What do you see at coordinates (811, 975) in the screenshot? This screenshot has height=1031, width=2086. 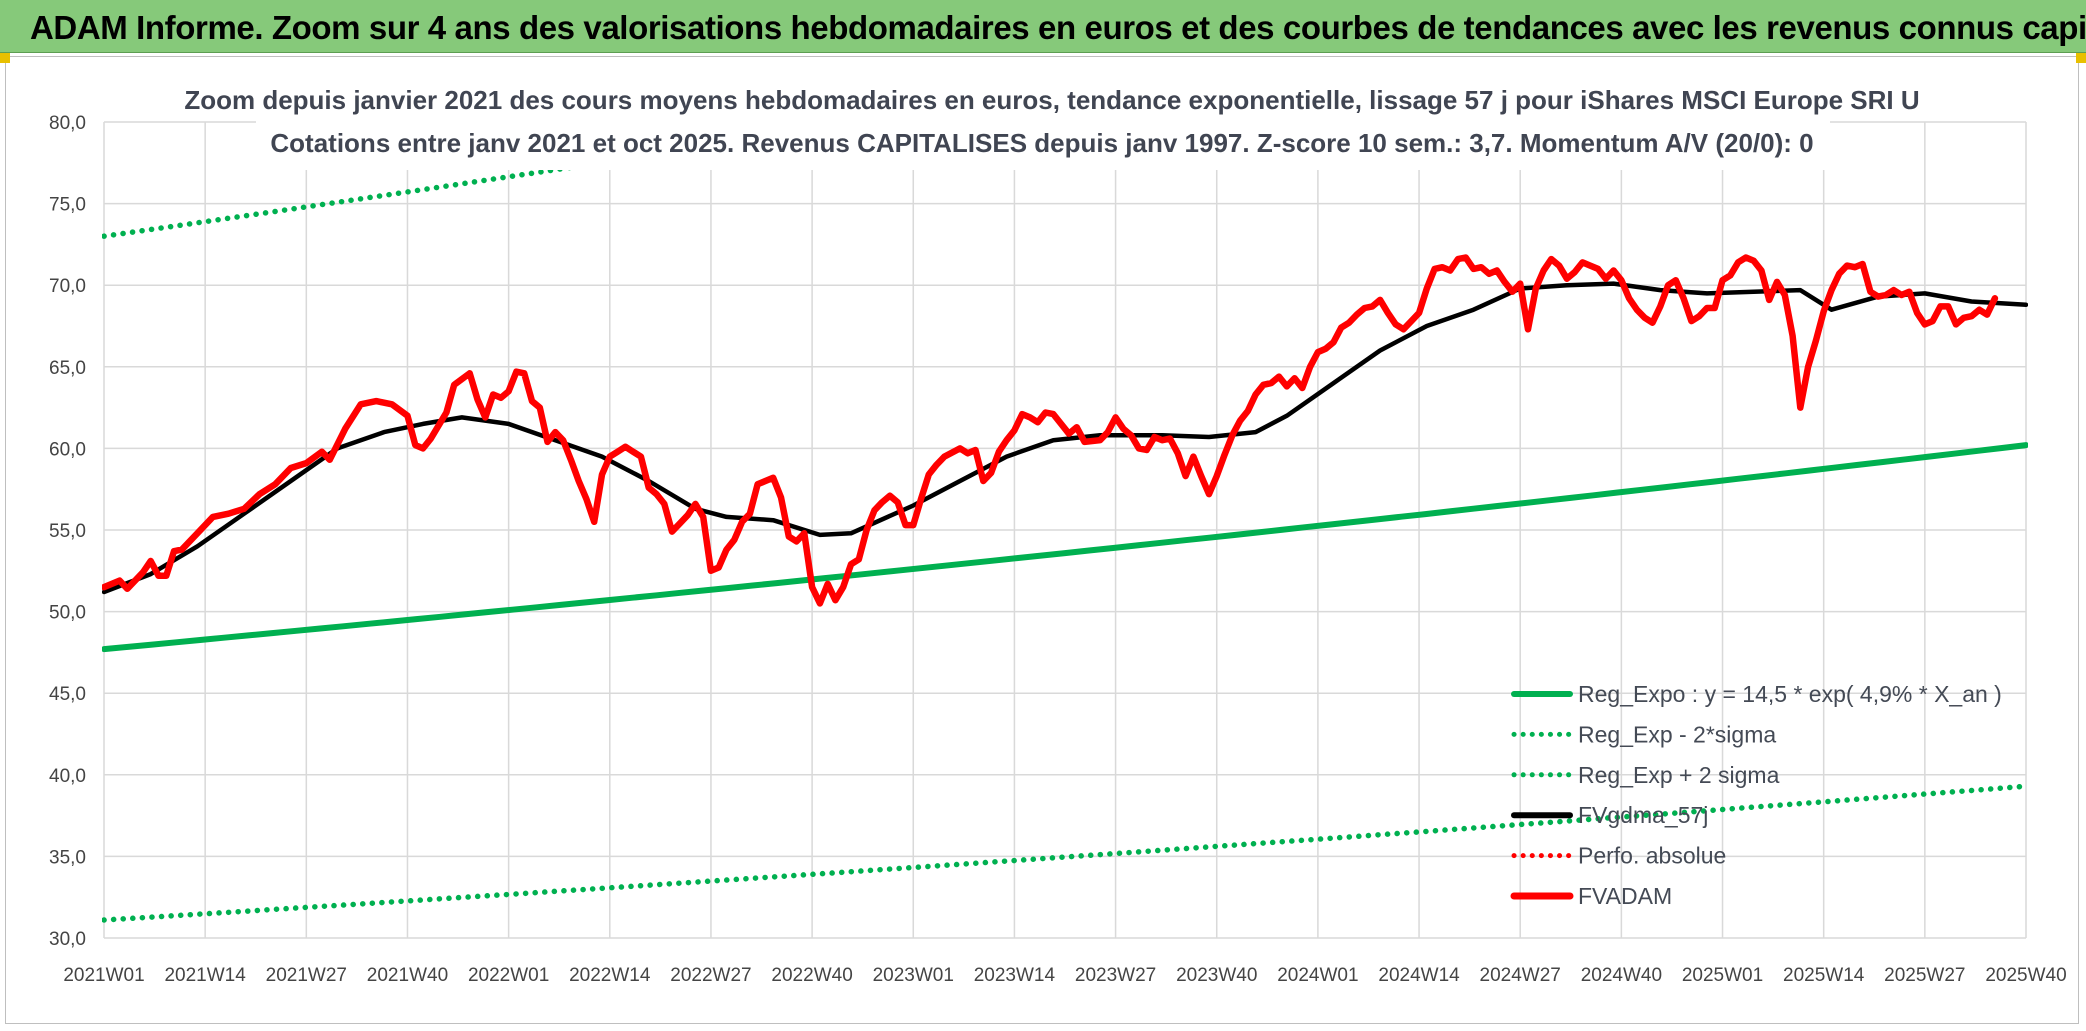 I see `x-tick-label: 2022W40` at bounding box center [811, 975].